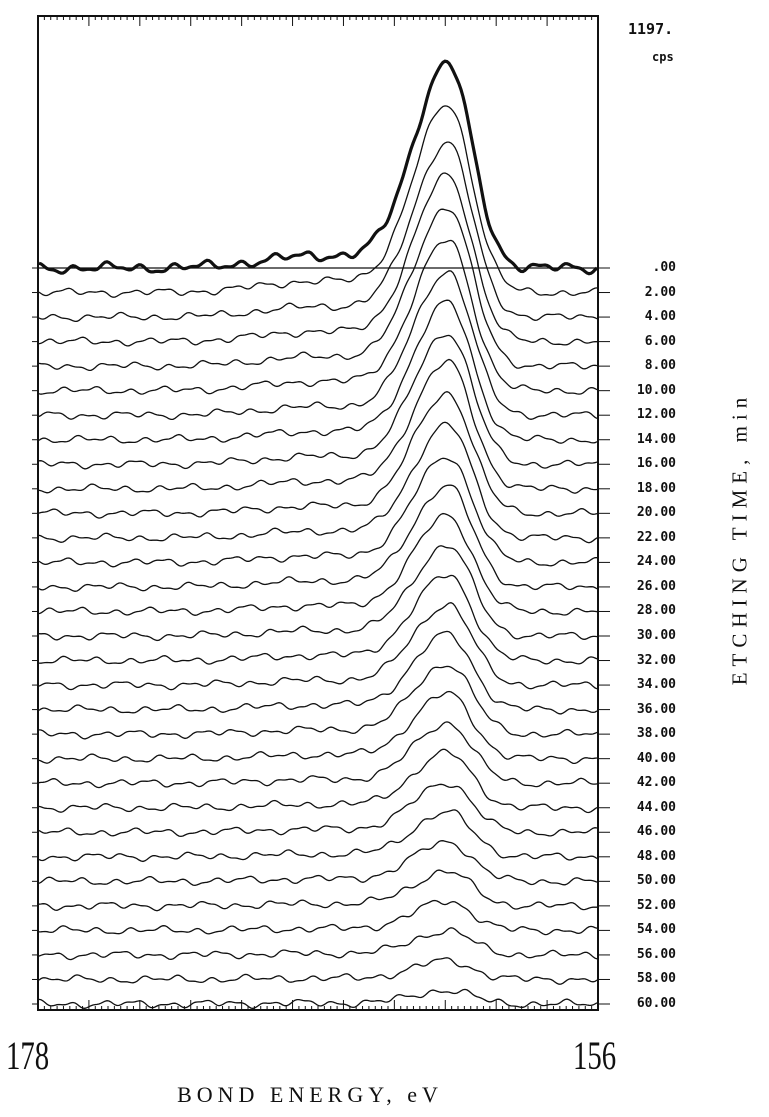  I want to click on etching-time-label: 14.00, so click(656, 439).